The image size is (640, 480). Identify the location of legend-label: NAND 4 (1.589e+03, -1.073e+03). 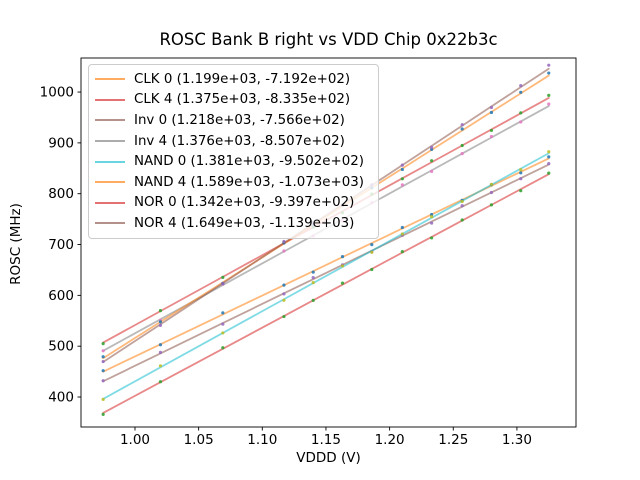
(249, 182).